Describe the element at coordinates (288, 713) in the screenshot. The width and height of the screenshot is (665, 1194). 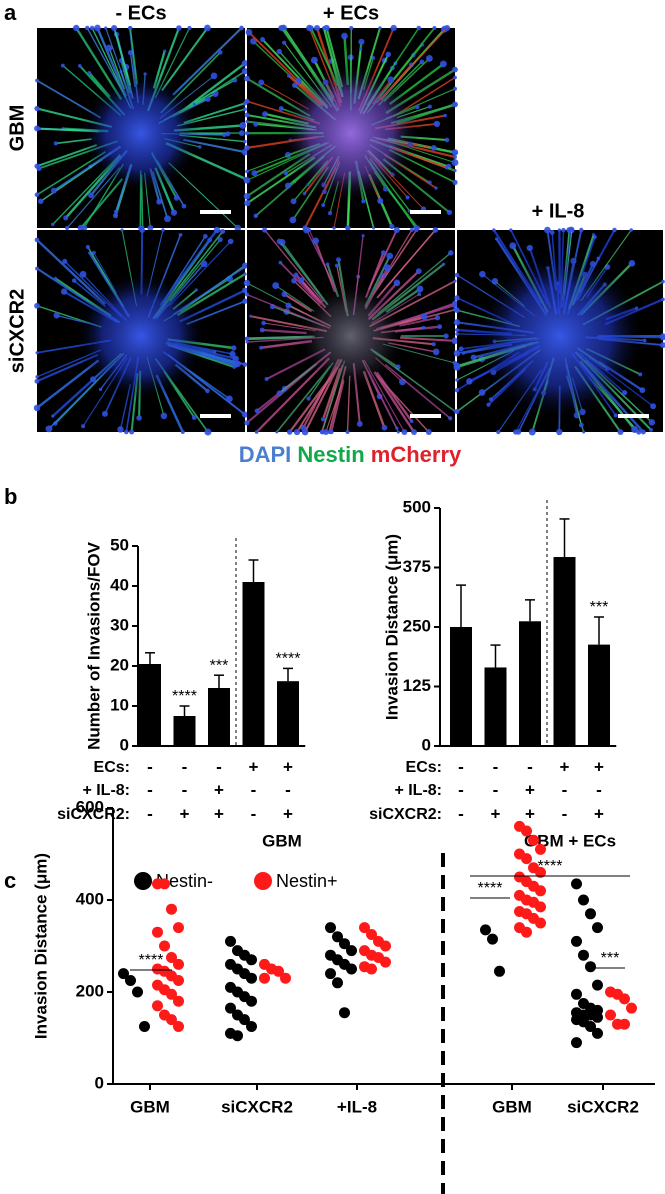
I see `bar` at that location.